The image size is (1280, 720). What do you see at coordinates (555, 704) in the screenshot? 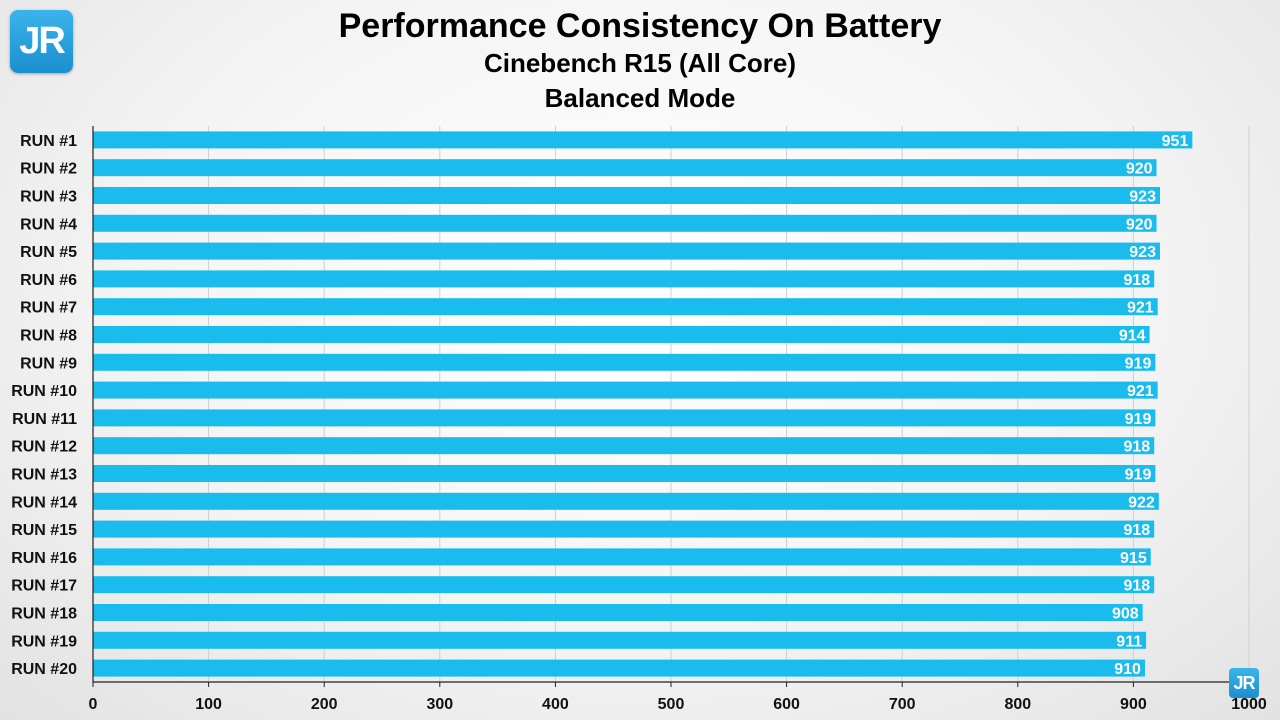
I see `x-tick-label: 400` at bounding box center [555, 704].